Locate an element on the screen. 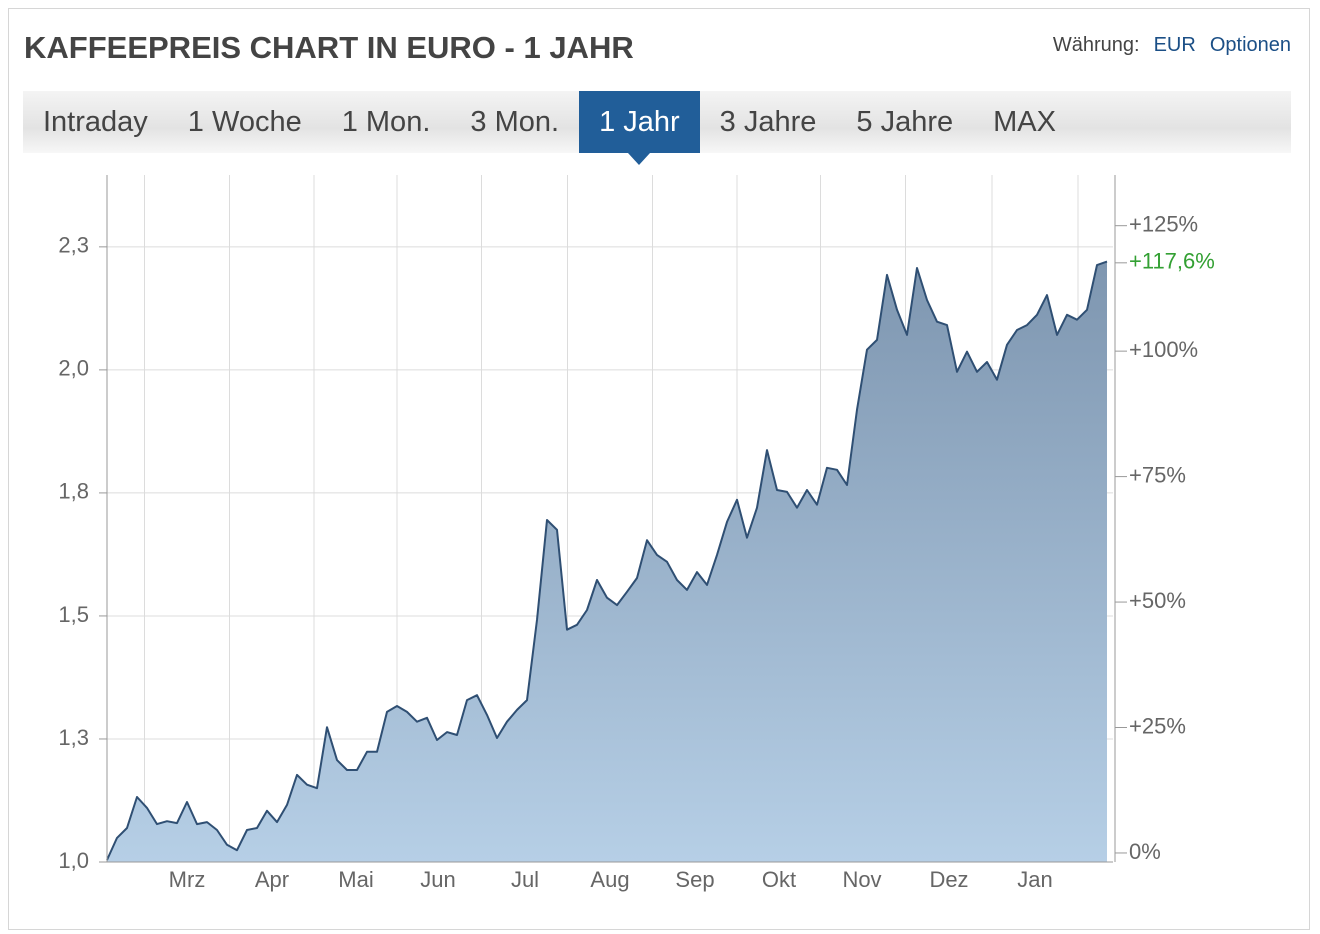 Image resolution: width=1320 pixels, height=934 pixels. tab: 5 Jahre is located at coordinates (905, 122).